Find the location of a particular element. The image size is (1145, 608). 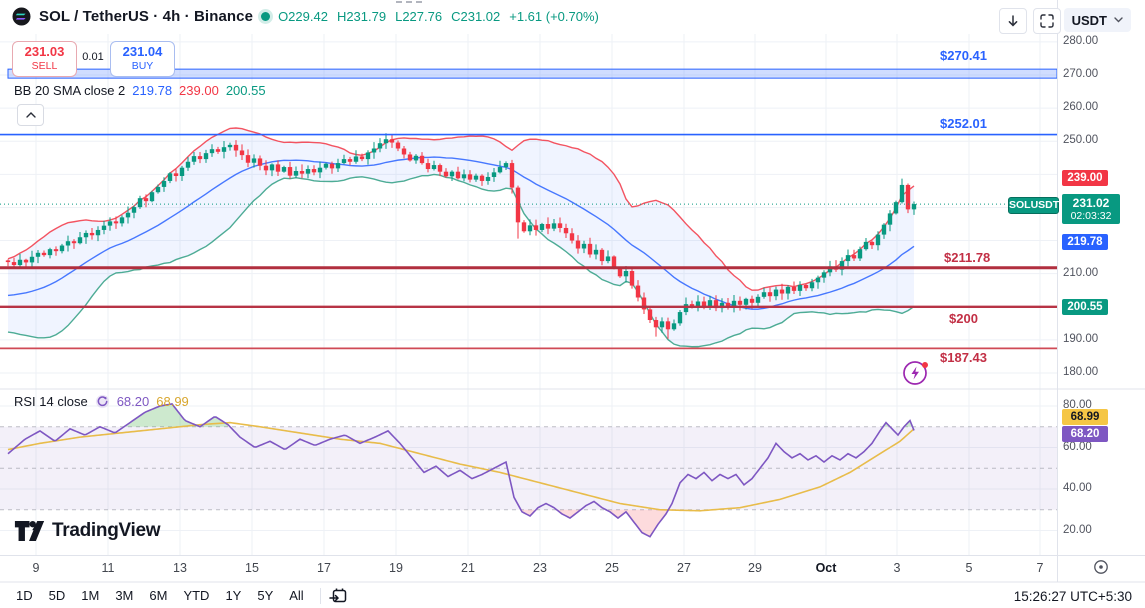

time-axis-label: Oct is located at coordinates (826, 568).